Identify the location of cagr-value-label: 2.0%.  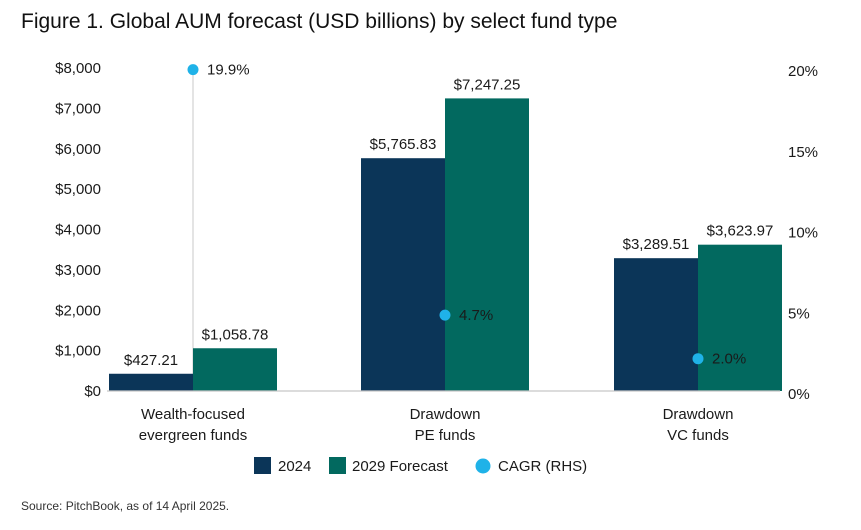
(729, 359).